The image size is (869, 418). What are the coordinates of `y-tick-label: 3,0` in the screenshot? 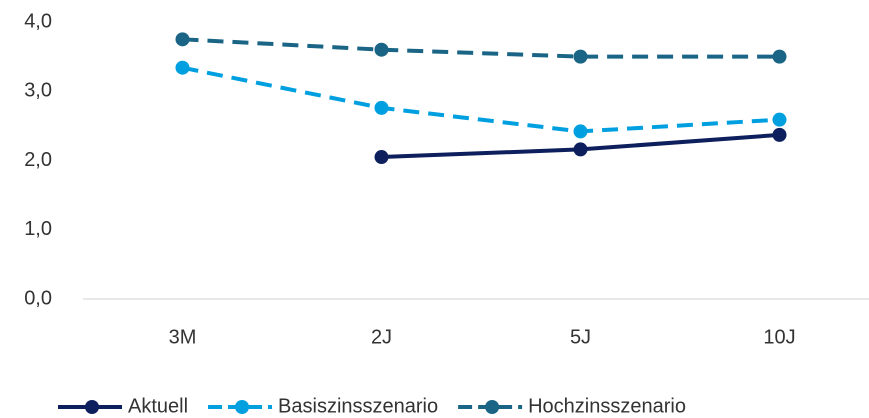 It's located at (38, 91).